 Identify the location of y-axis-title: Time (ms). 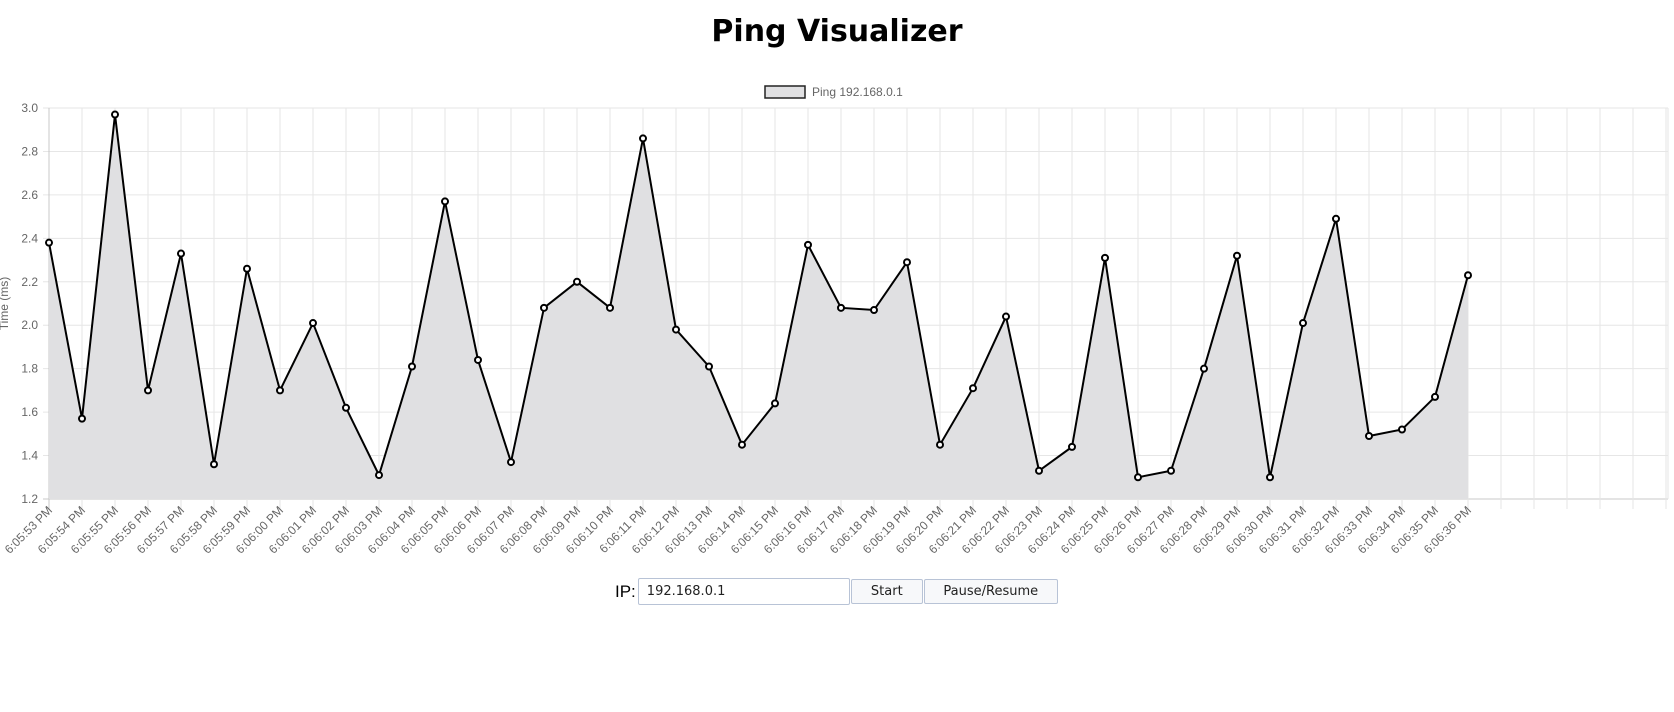
(5, 304).